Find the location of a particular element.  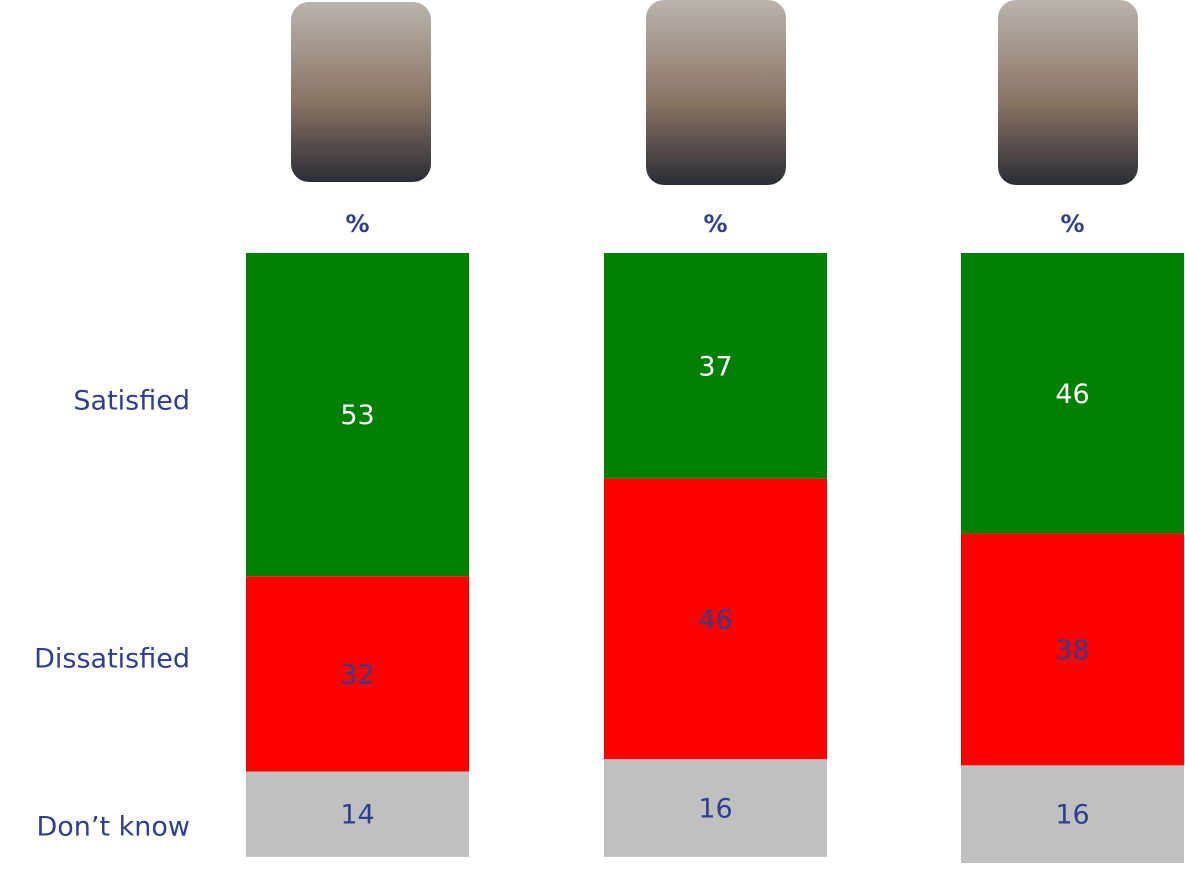

data-label: 32 is located at coordinates (357, 674).